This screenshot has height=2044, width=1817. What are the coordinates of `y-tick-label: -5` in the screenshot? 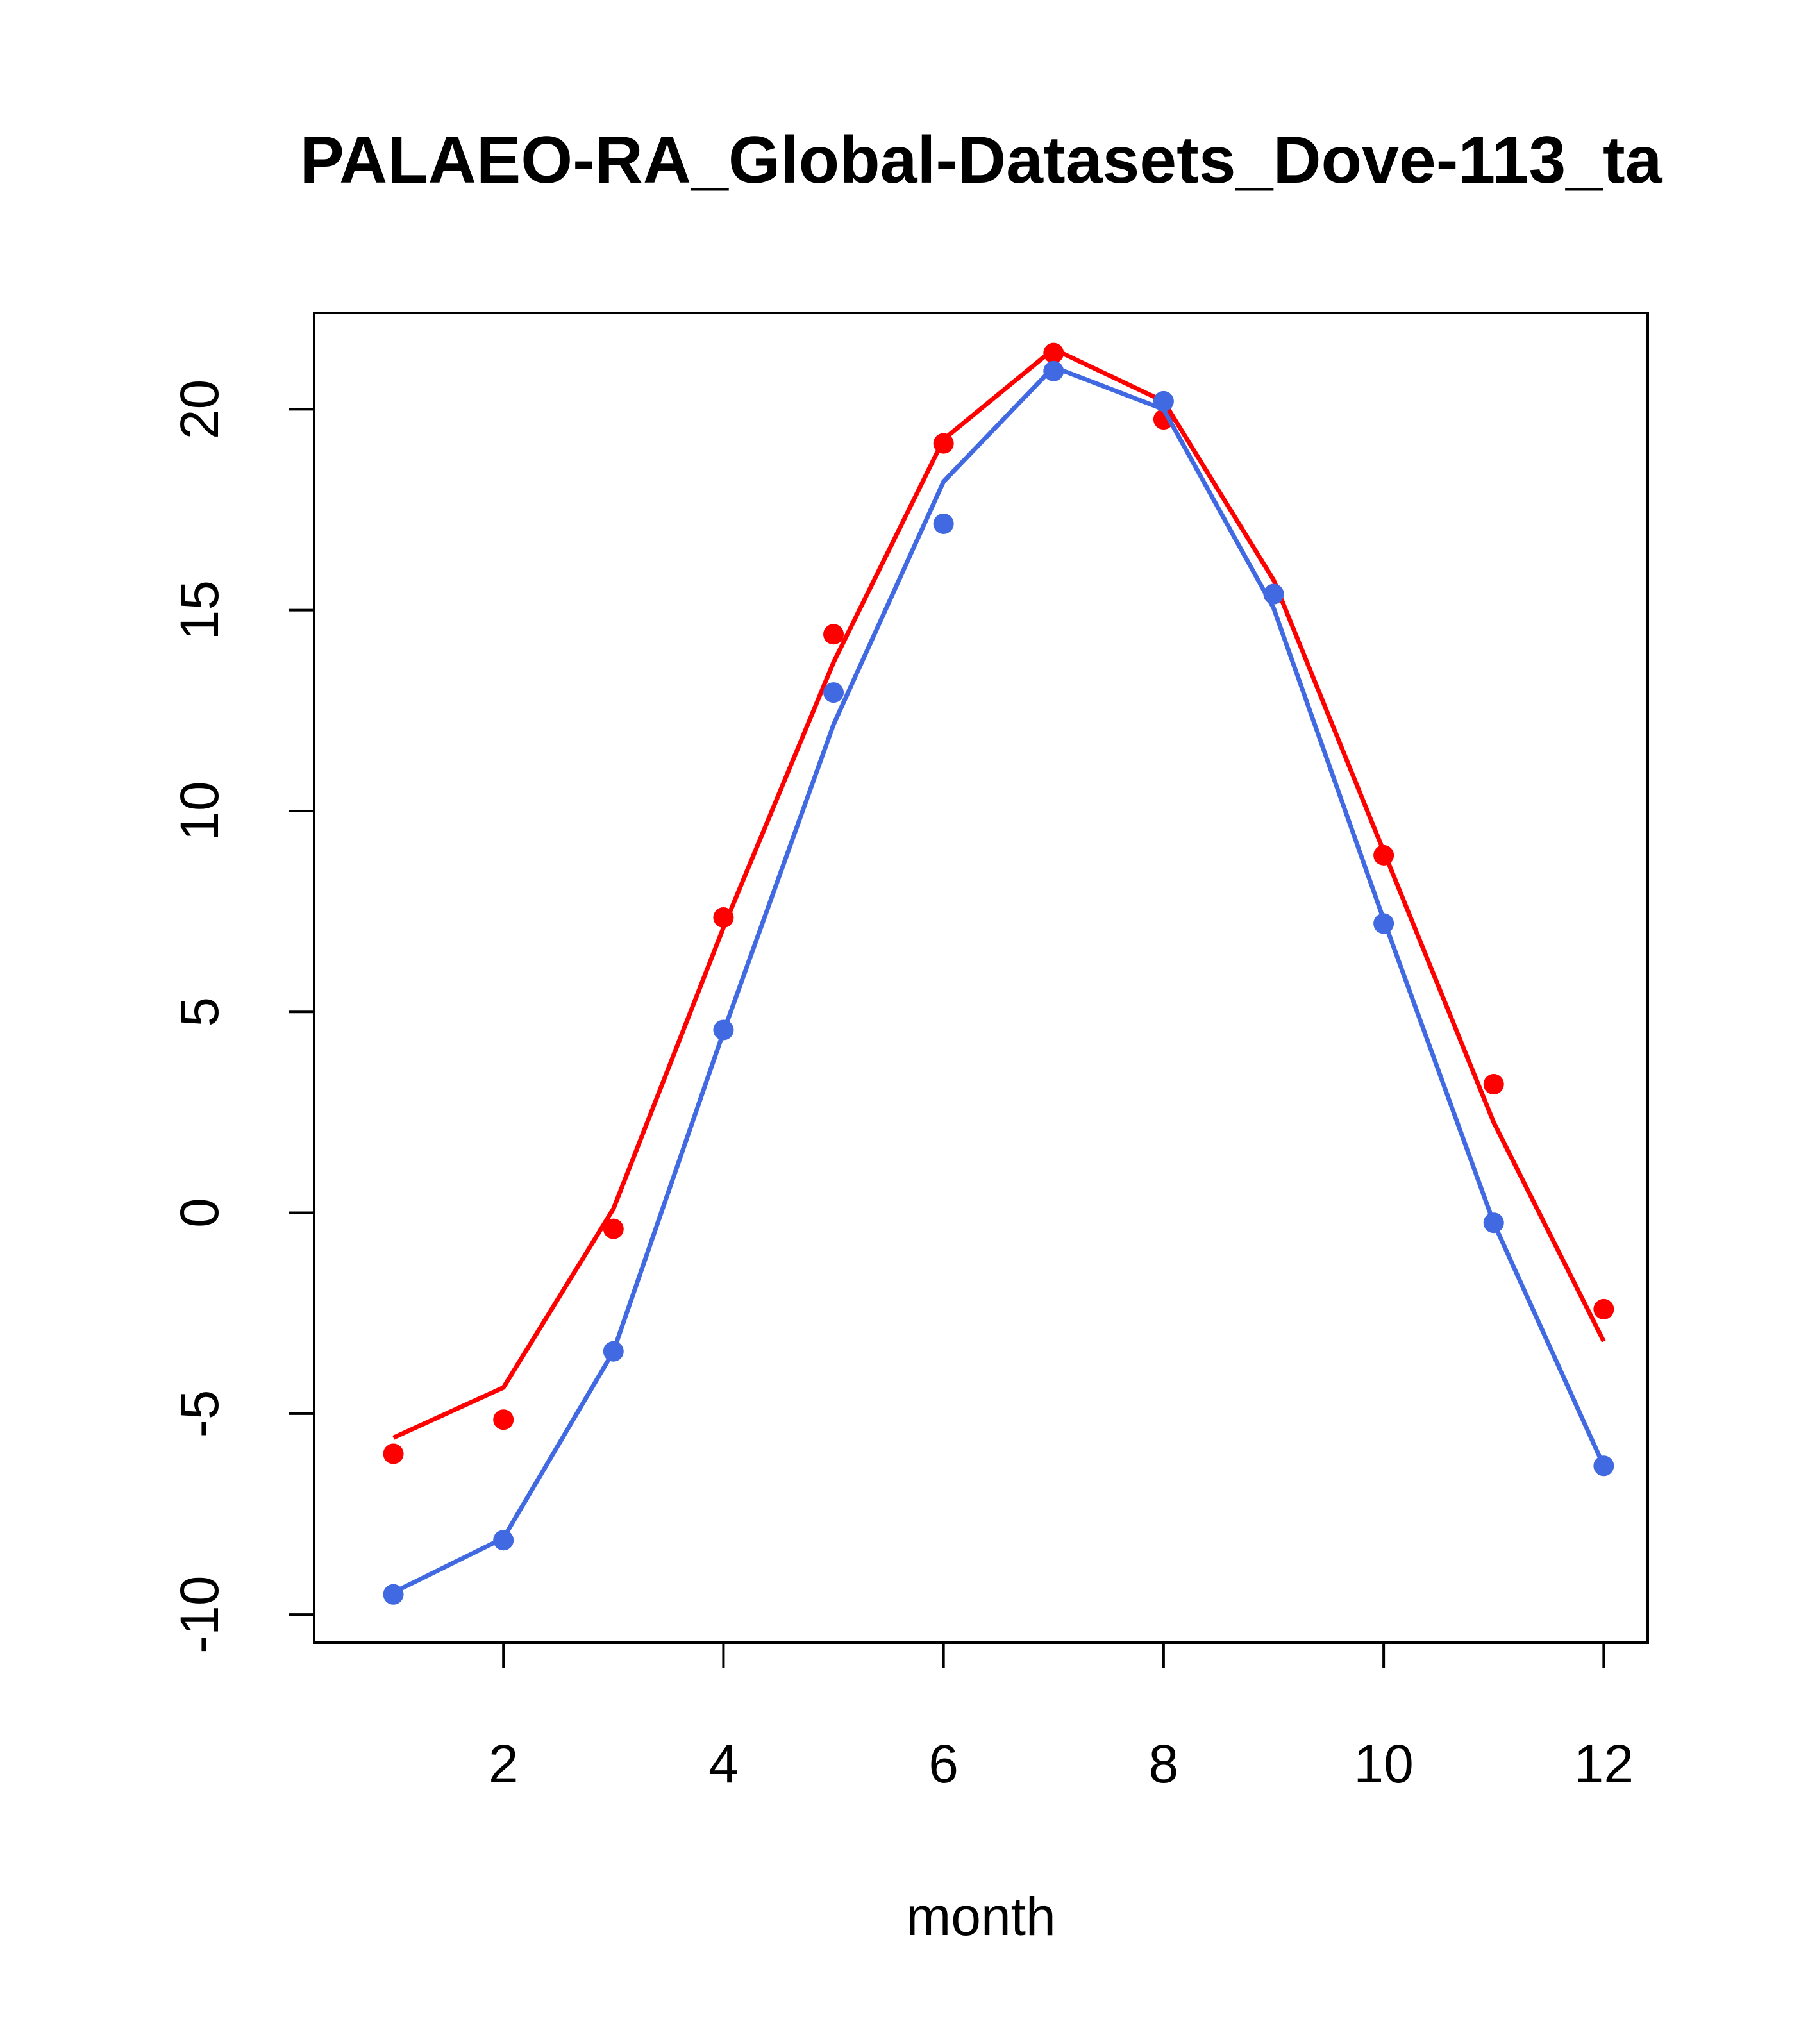 It's located at (200, 1413).